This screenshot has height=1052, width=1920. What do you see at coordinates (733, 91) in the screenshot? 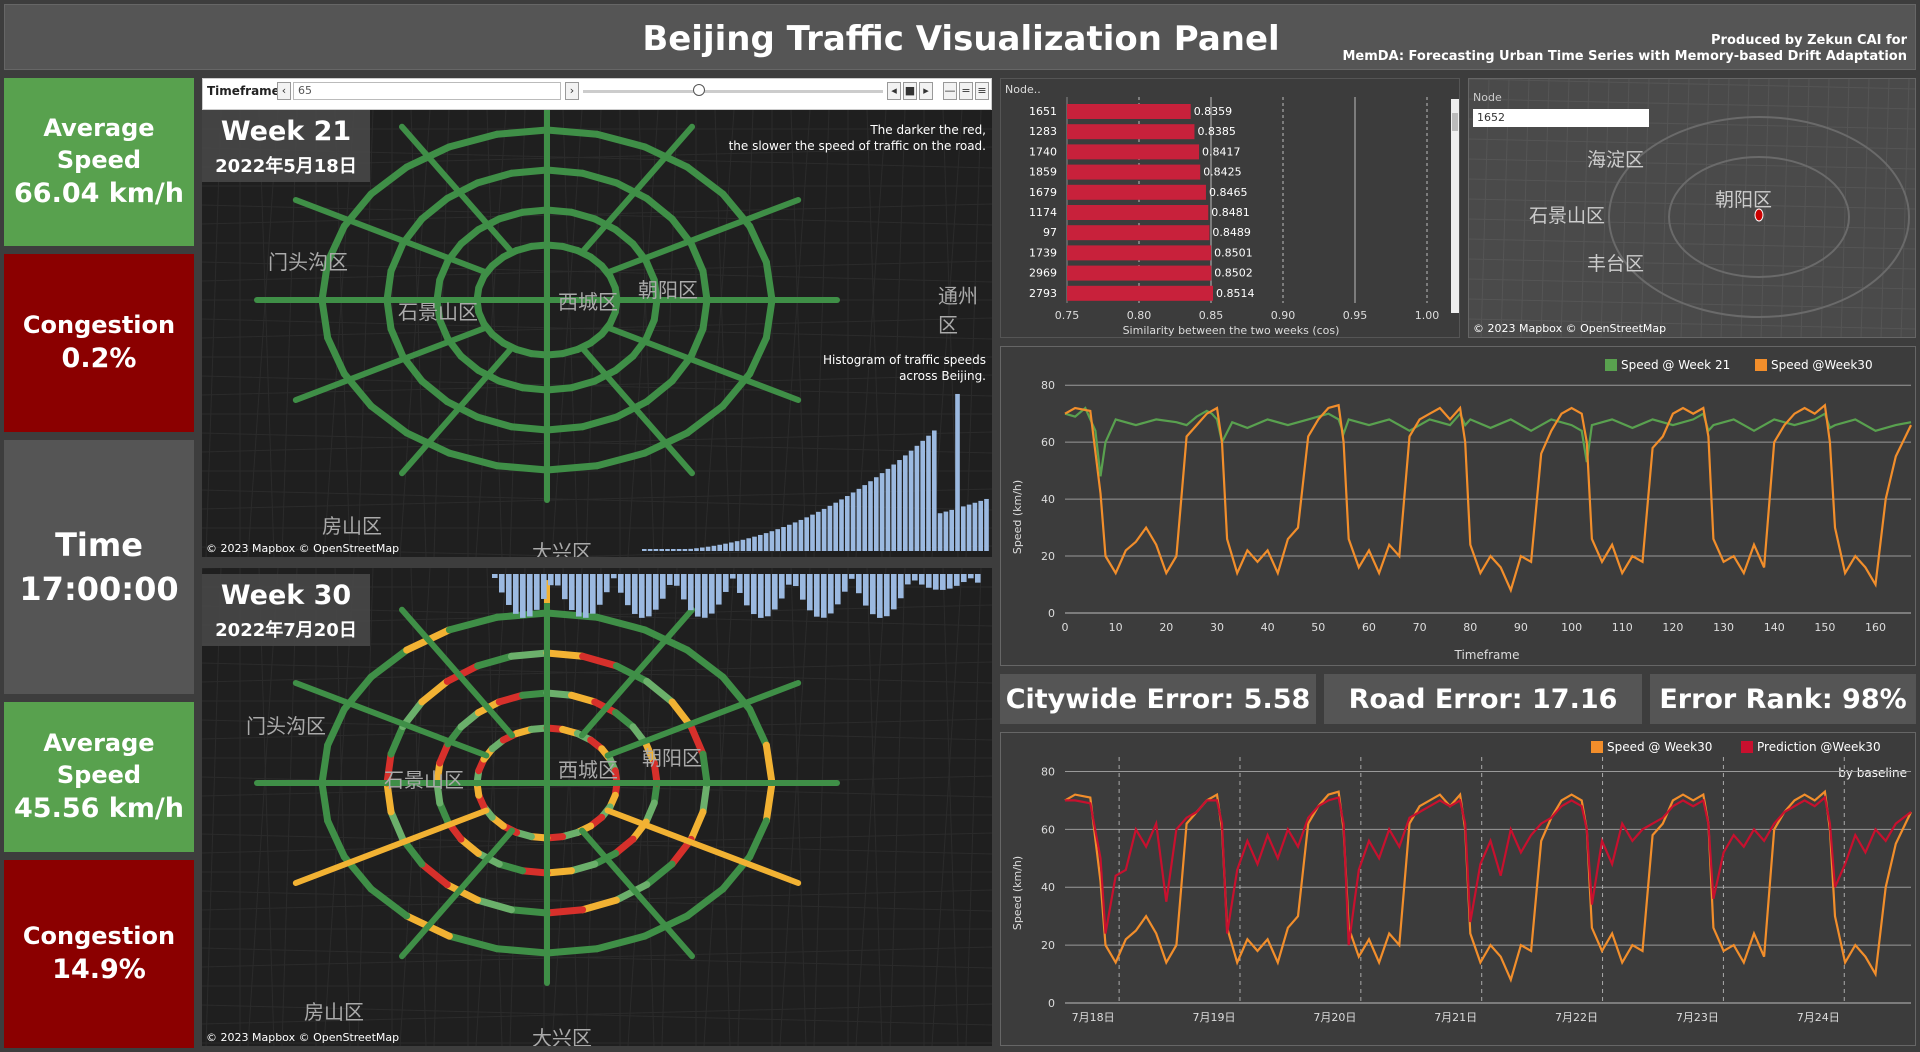
I see `timeframe-slider-track` at bounding box center [733, 91].